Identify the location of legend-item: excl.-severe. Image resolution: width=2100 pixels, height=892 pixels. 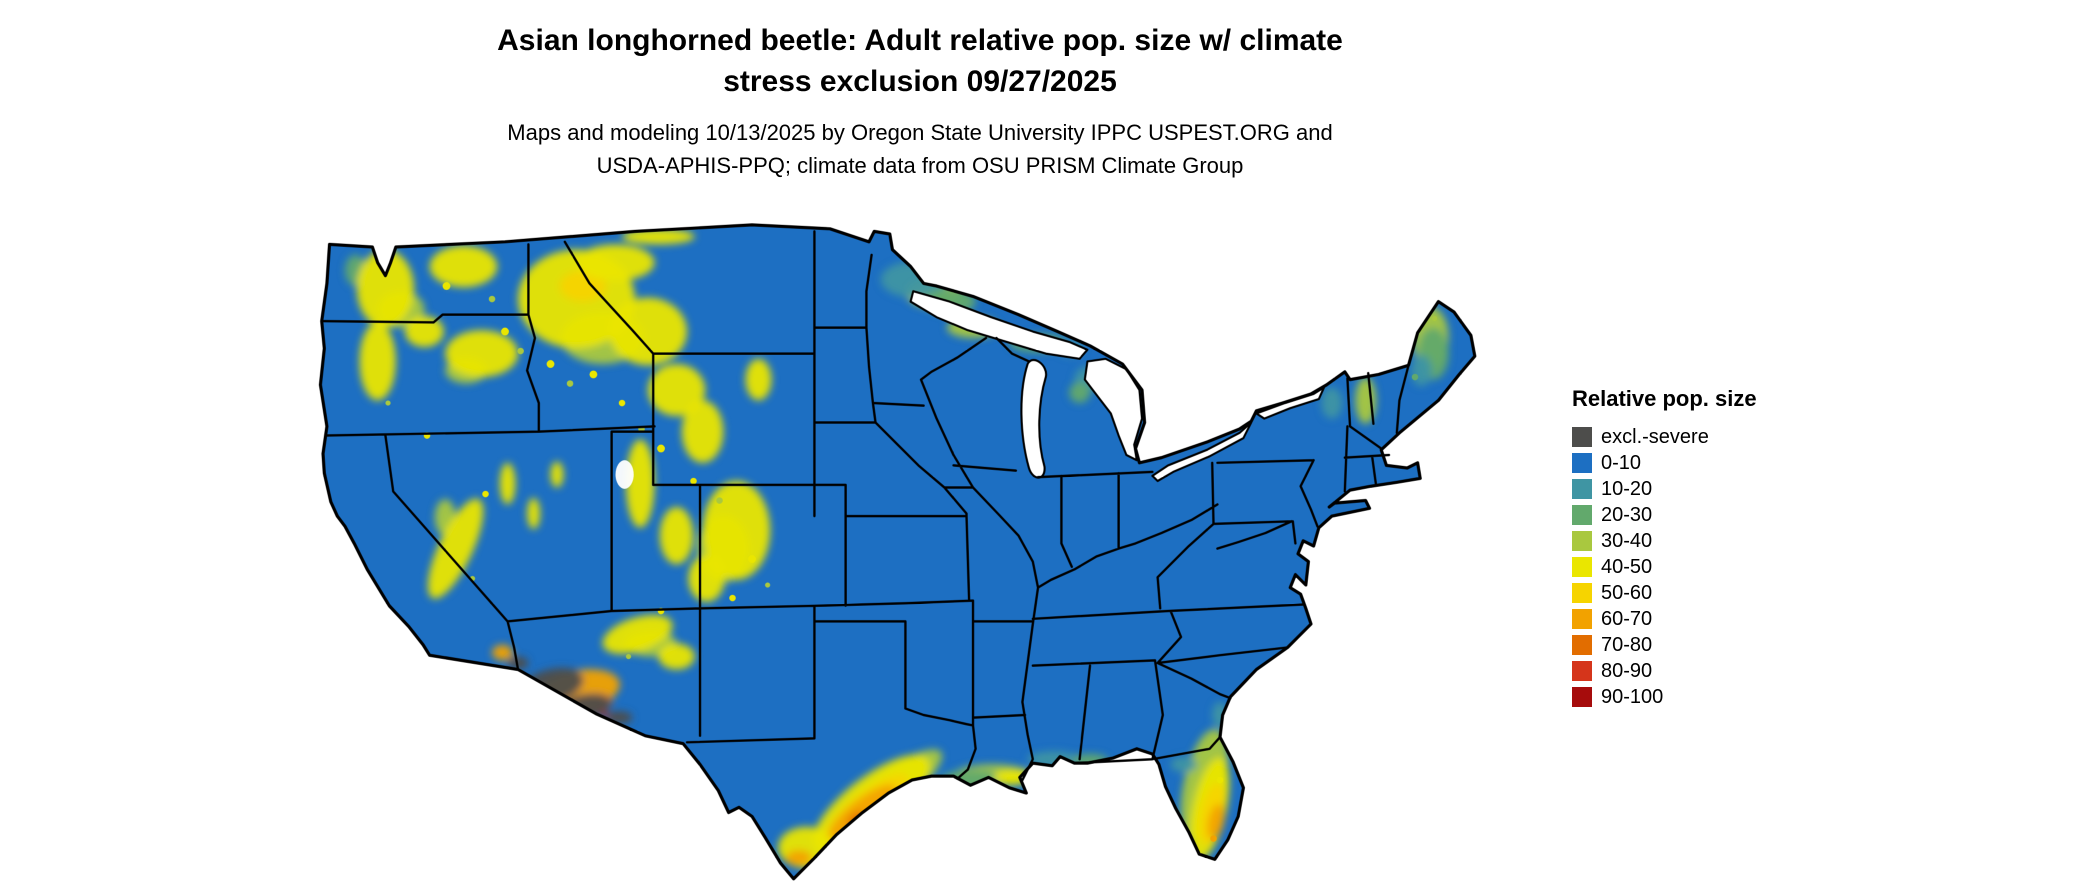
(1664, 437).